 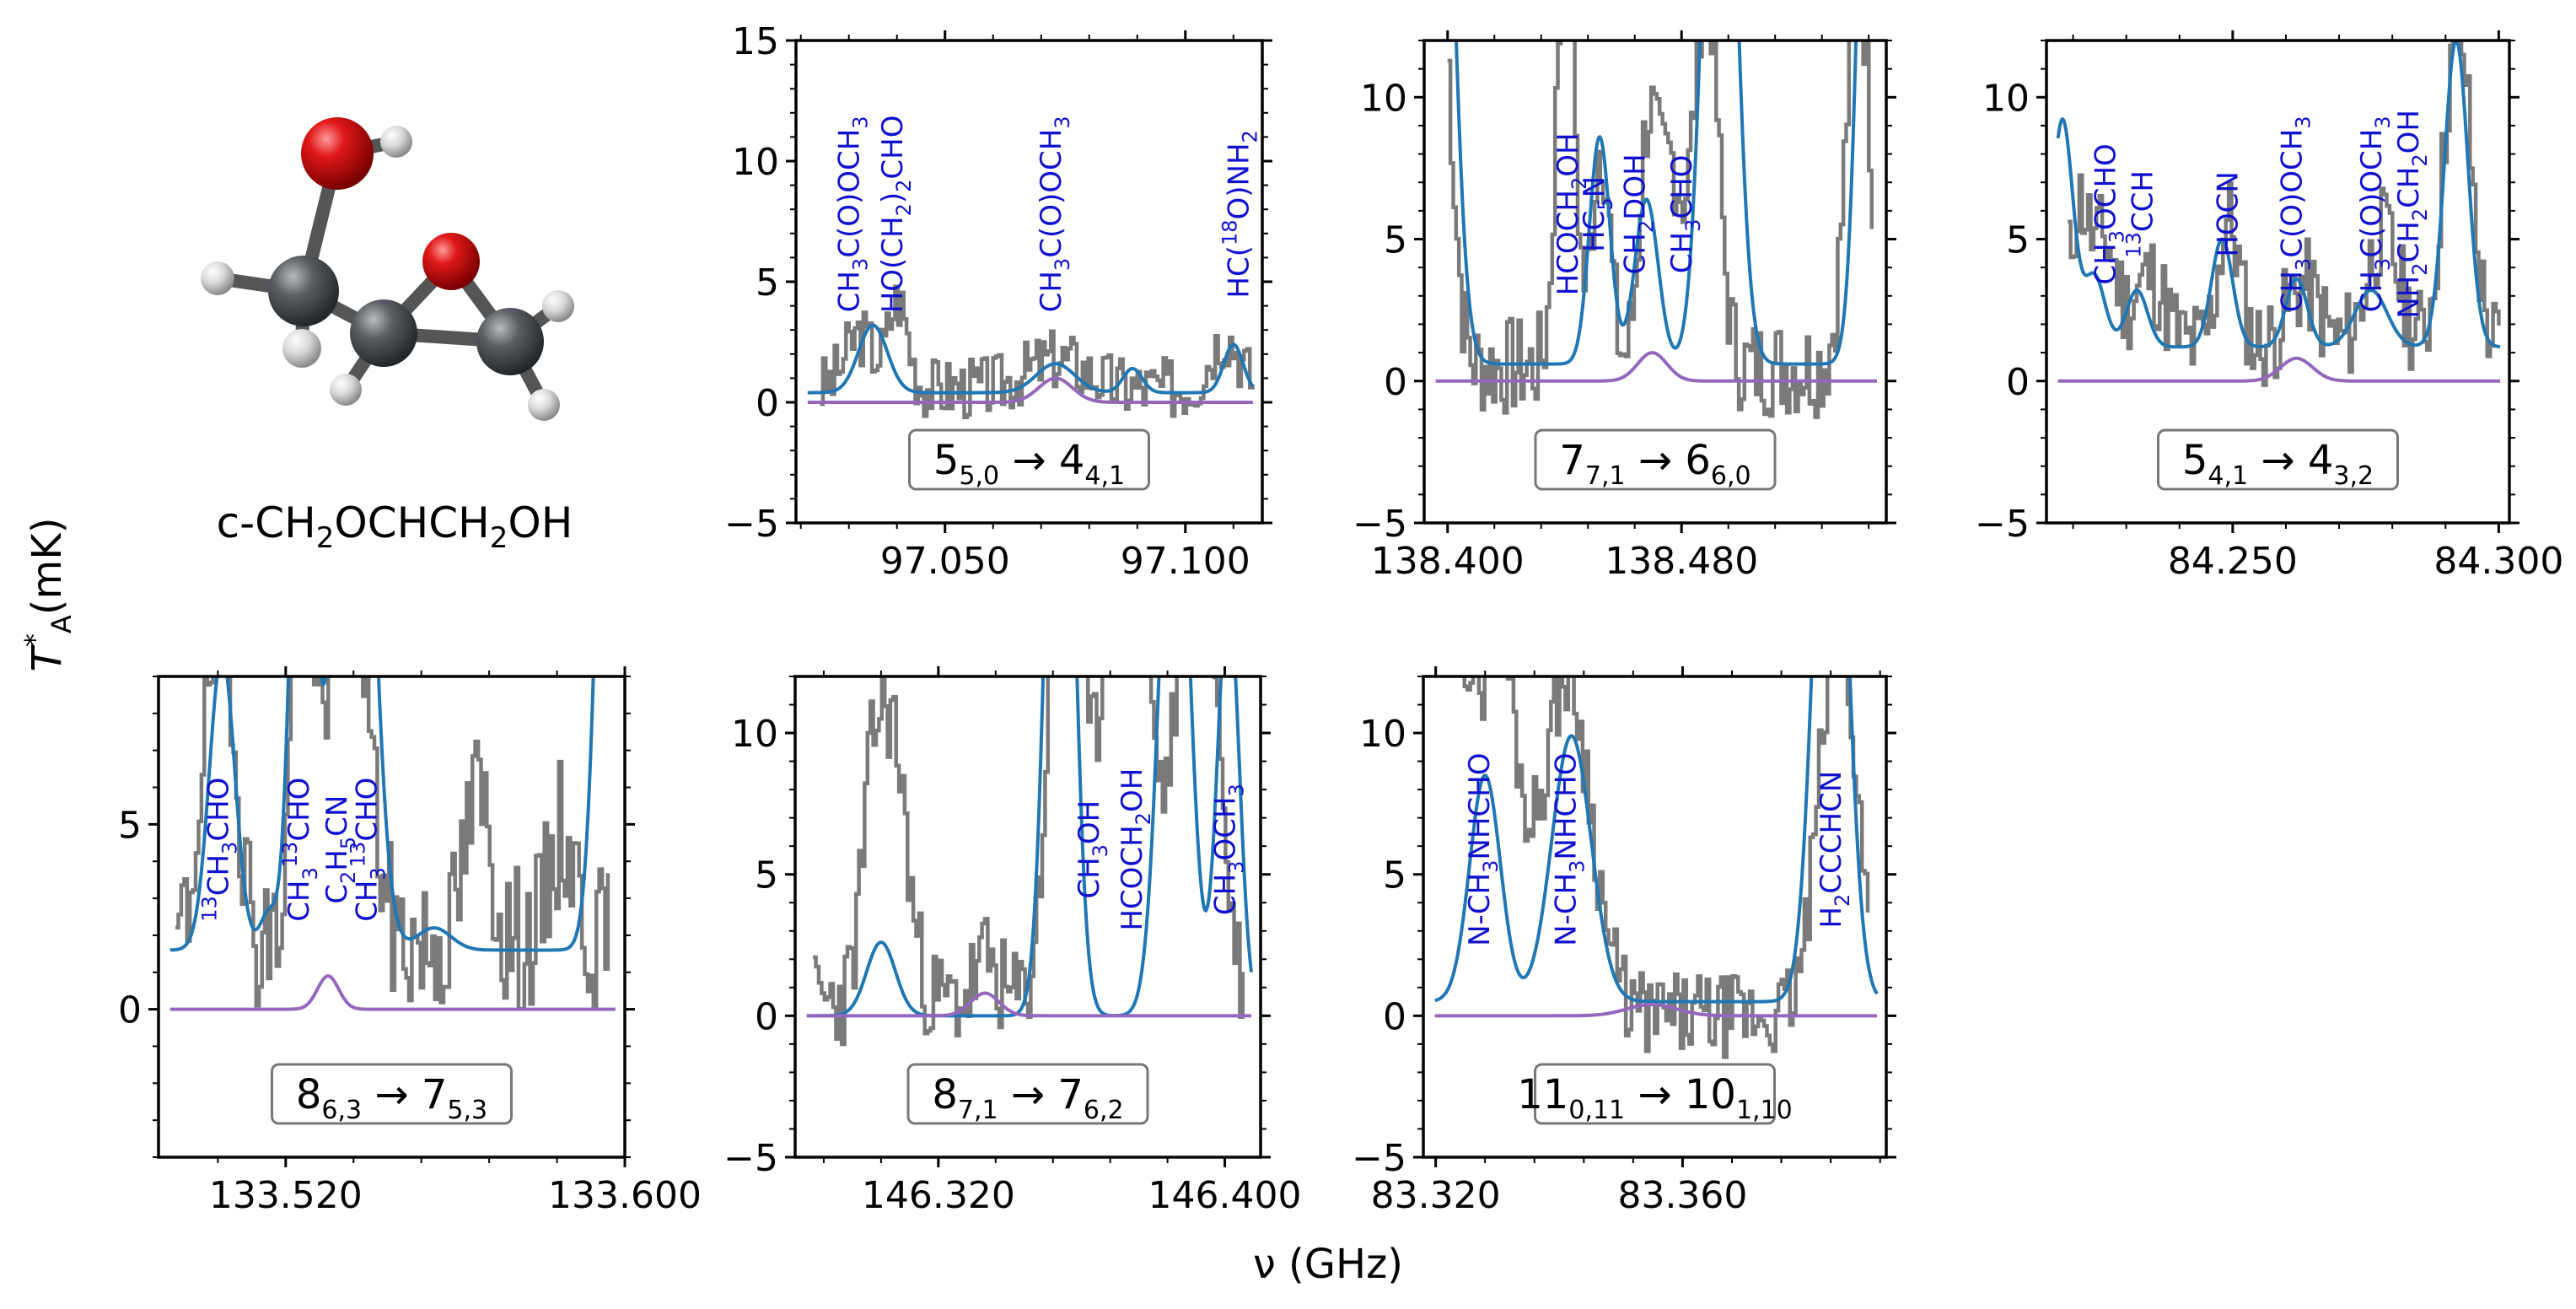 What do you see at coordinates (1027, 1098) in the screenshot?
I see `svg-text: 87,1 → 76,2` at bounding box center [1027, 1098].